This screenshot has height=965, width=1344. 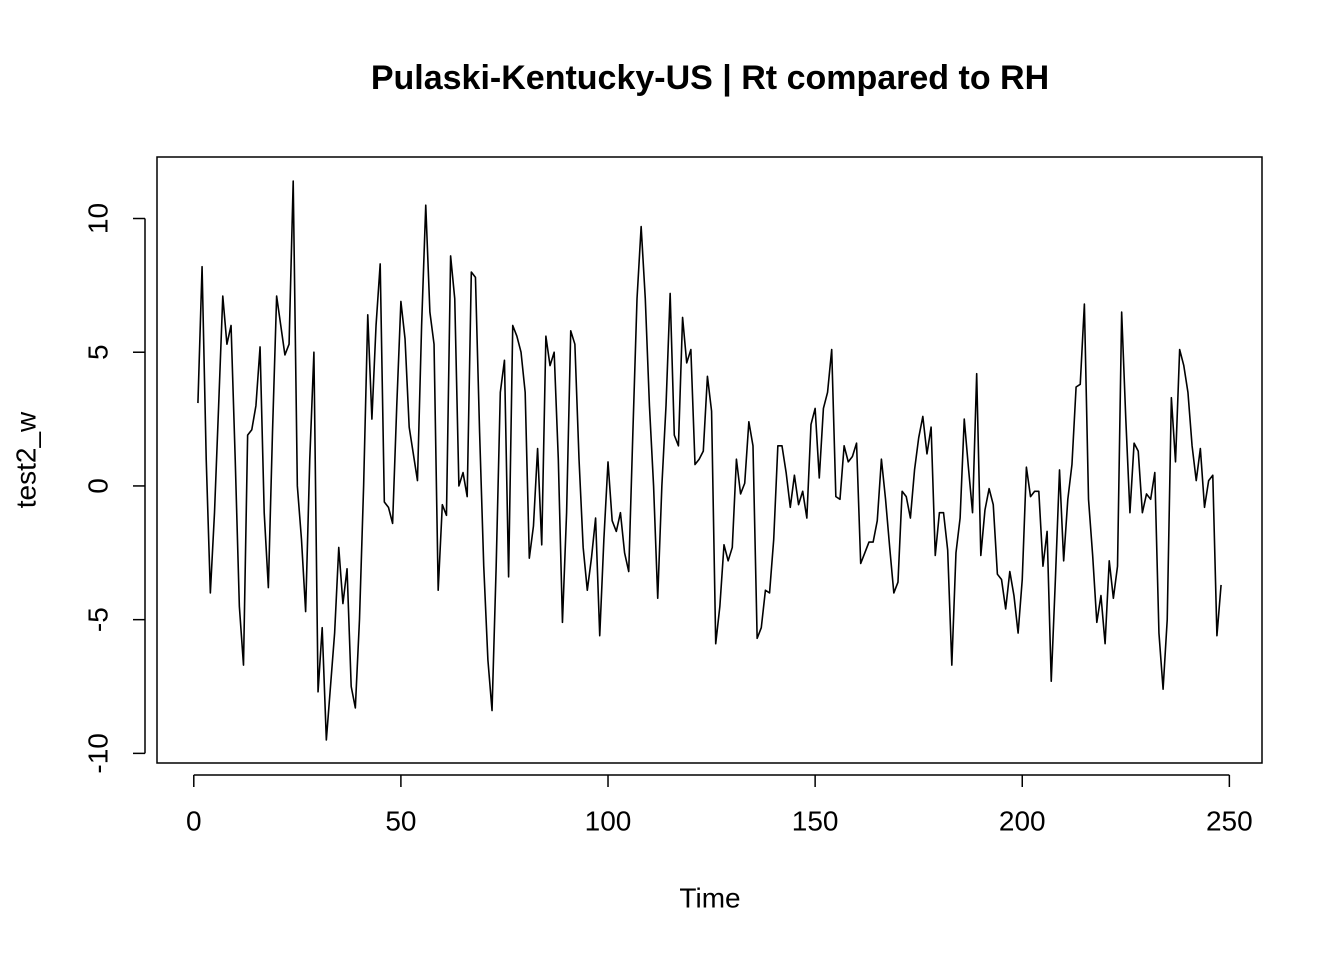 I want to click on y-axis-label: test2_w, so click(x=25, y=459).